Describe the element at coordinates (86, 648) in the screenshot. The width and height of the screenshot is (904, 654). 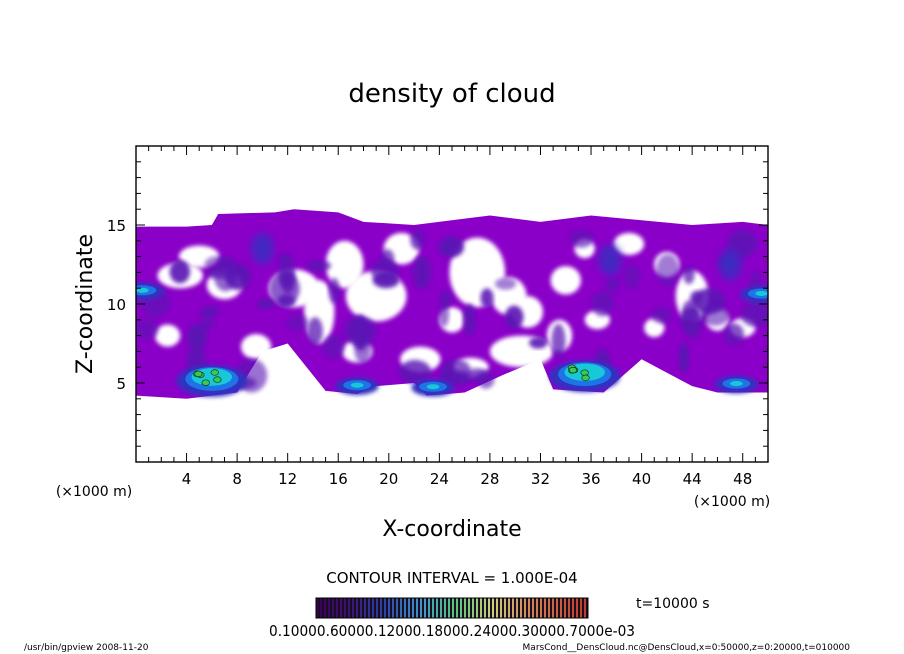
I see `footer-left: /usr/bin/gpview 2008-11-20` at that location.